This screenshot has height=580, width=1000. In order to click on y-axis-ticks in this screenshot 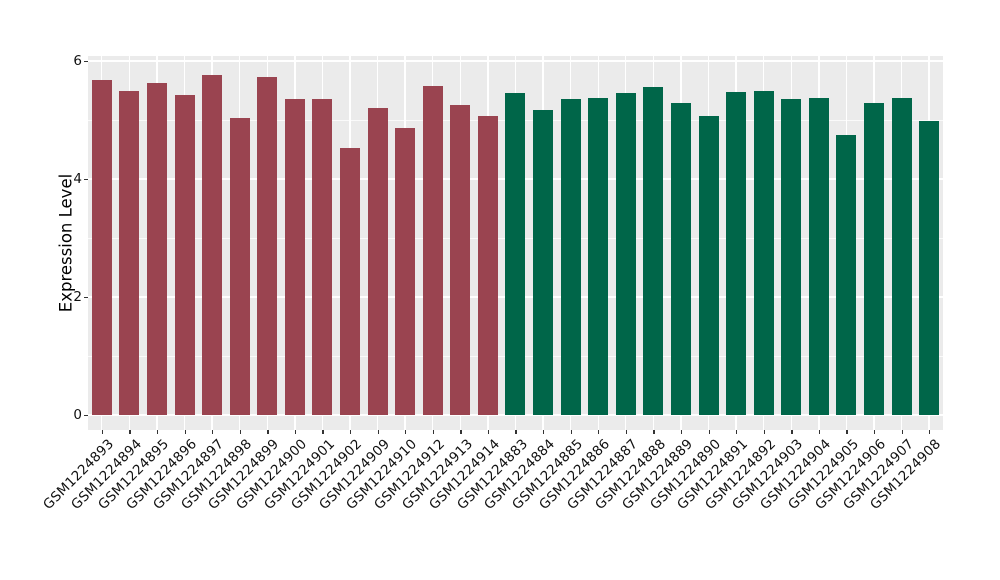, I will do `click(44, 243)`.